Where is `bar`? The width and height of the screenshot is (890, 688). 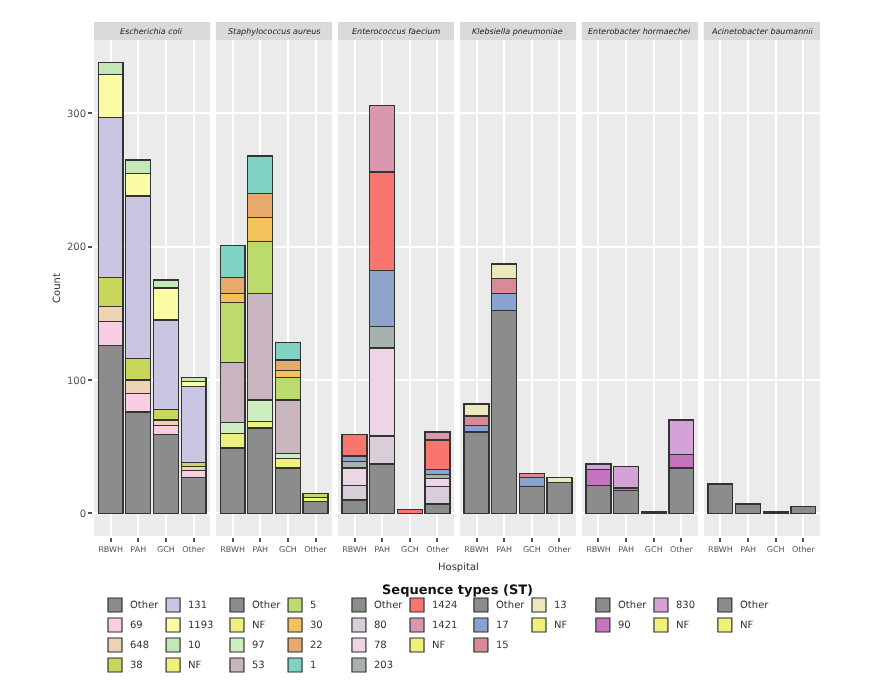 bar is located at coordinates (437, 454).